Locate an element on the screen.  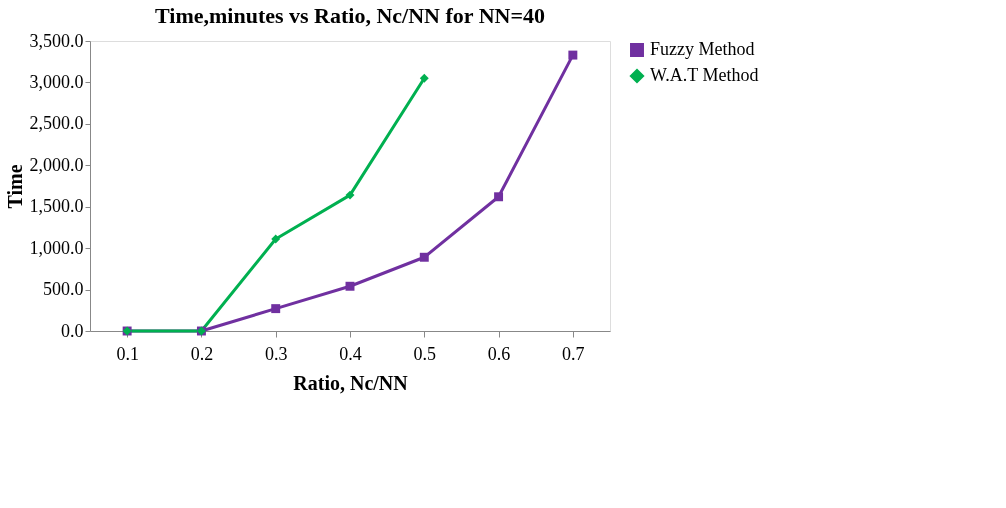
legend-label: W.A.T Method is located at coordinates (704, 75).